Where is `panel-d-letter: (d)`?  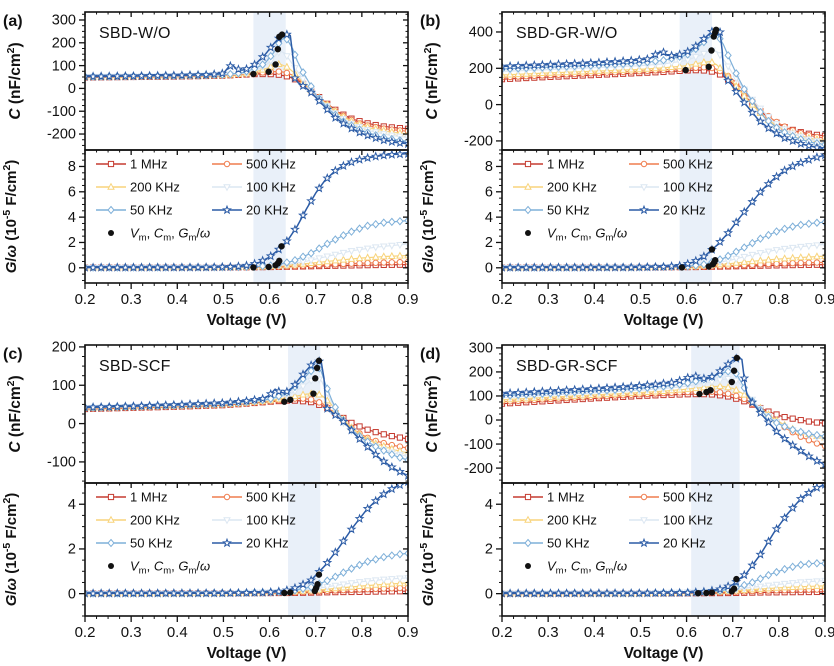 panel-d-letter: (d) is located at coordinates (430, 354).